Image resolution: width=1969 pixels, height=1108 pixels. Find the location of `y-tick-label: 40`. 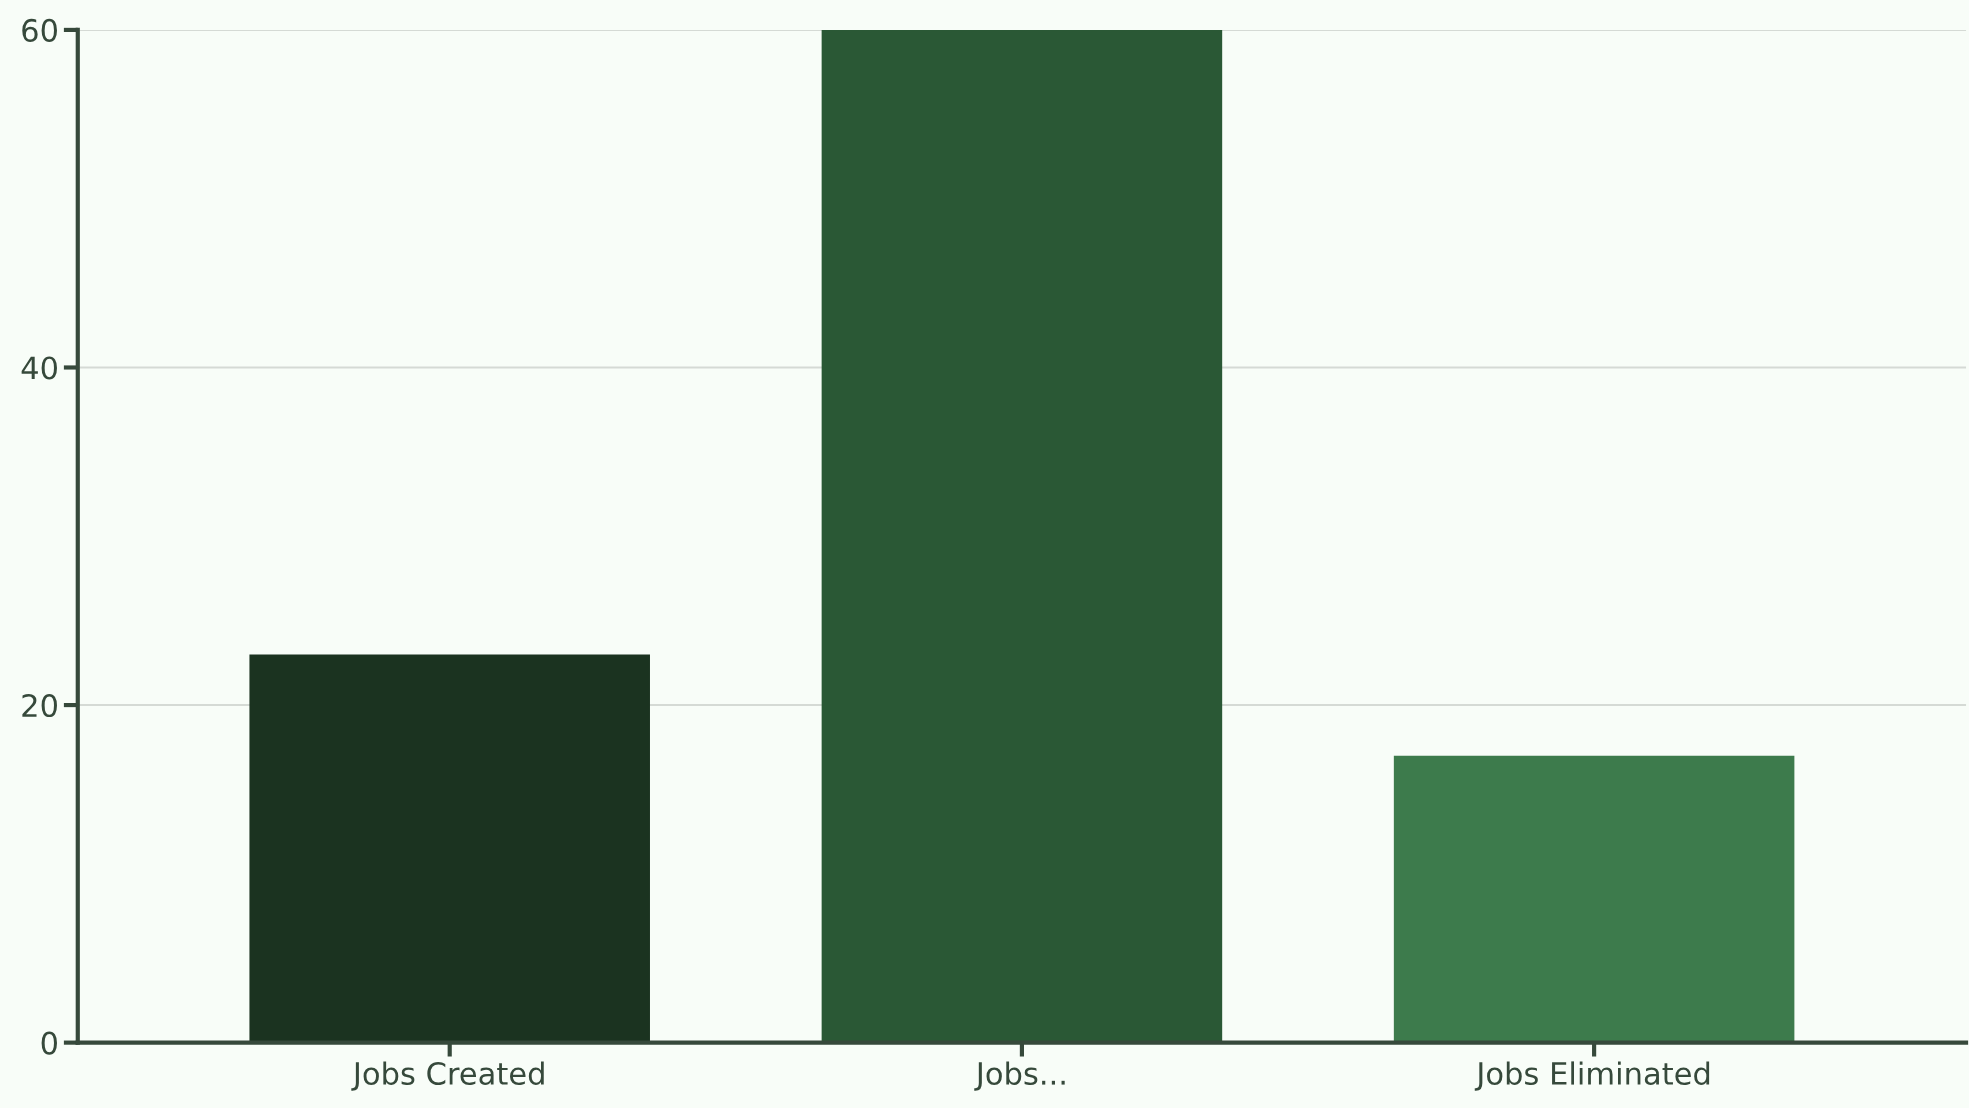

y-tick-label: 40 is located at coordinates (39, 368).